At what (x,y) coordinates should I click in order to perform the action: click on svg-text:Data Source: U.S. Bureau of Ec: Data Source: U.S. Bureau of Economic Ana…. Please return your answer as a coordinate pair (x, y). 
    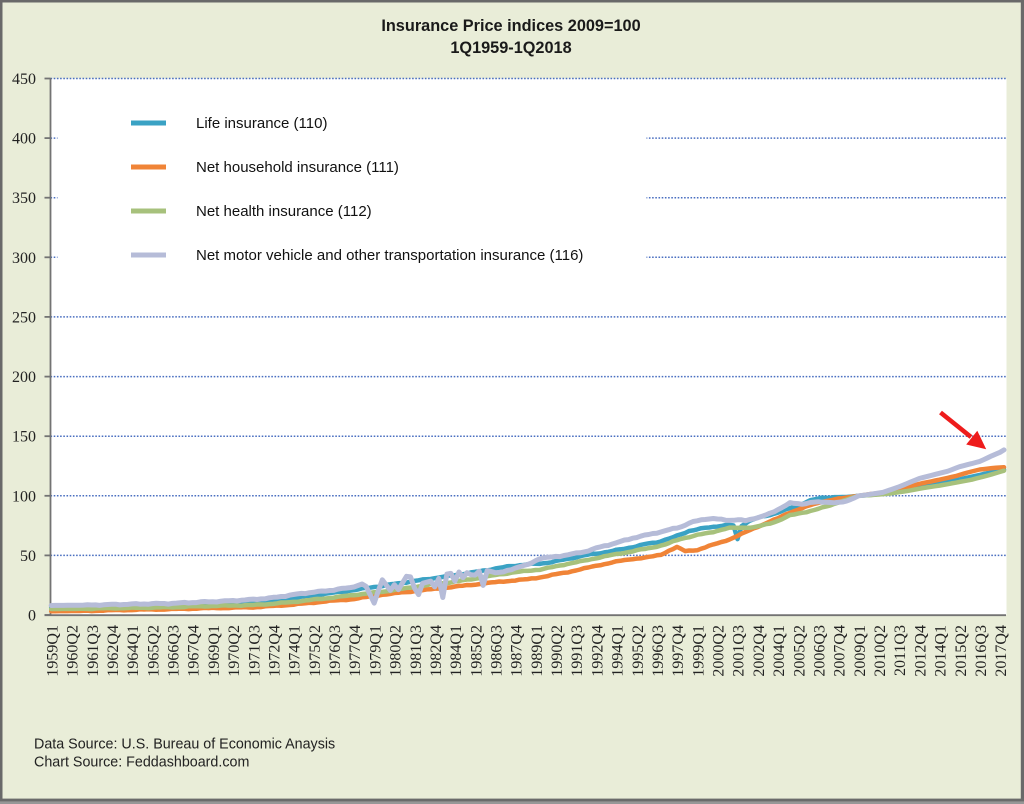
    Looking at the image, I should click on (184, 745).